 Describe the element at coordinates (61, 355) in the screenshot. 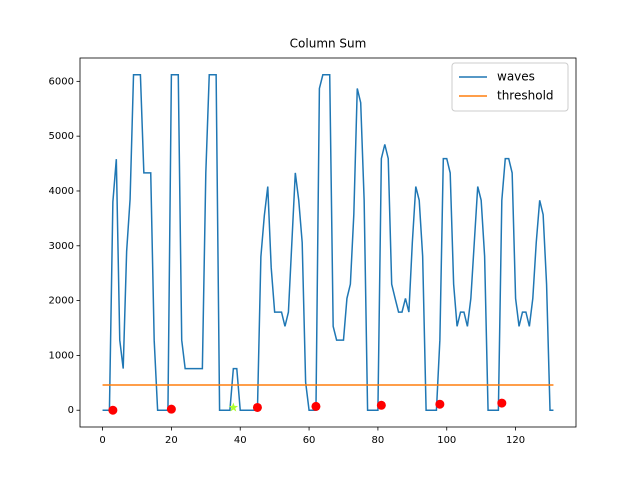

I see `y-tick-label: 1000` at that location.